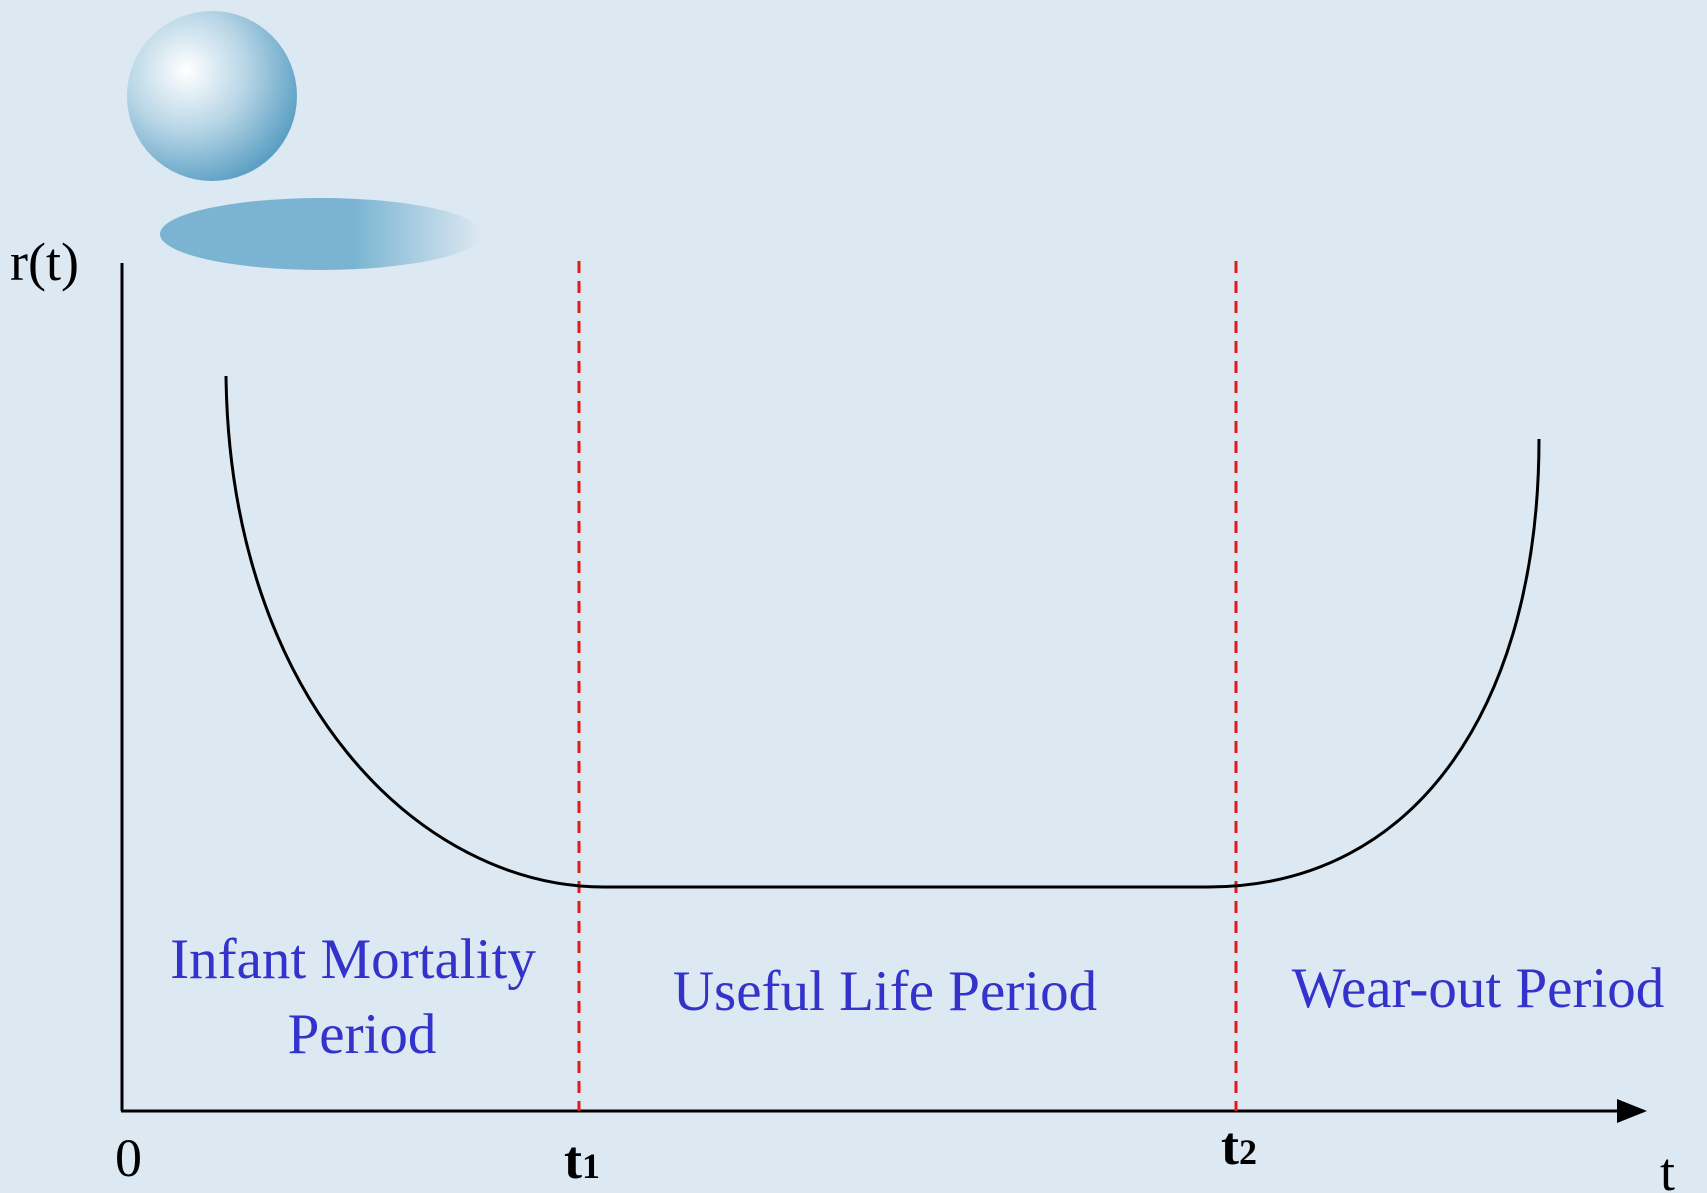 The image size is (1707, 1193). I want to click on origin-label: 0, so click(128, 1158).